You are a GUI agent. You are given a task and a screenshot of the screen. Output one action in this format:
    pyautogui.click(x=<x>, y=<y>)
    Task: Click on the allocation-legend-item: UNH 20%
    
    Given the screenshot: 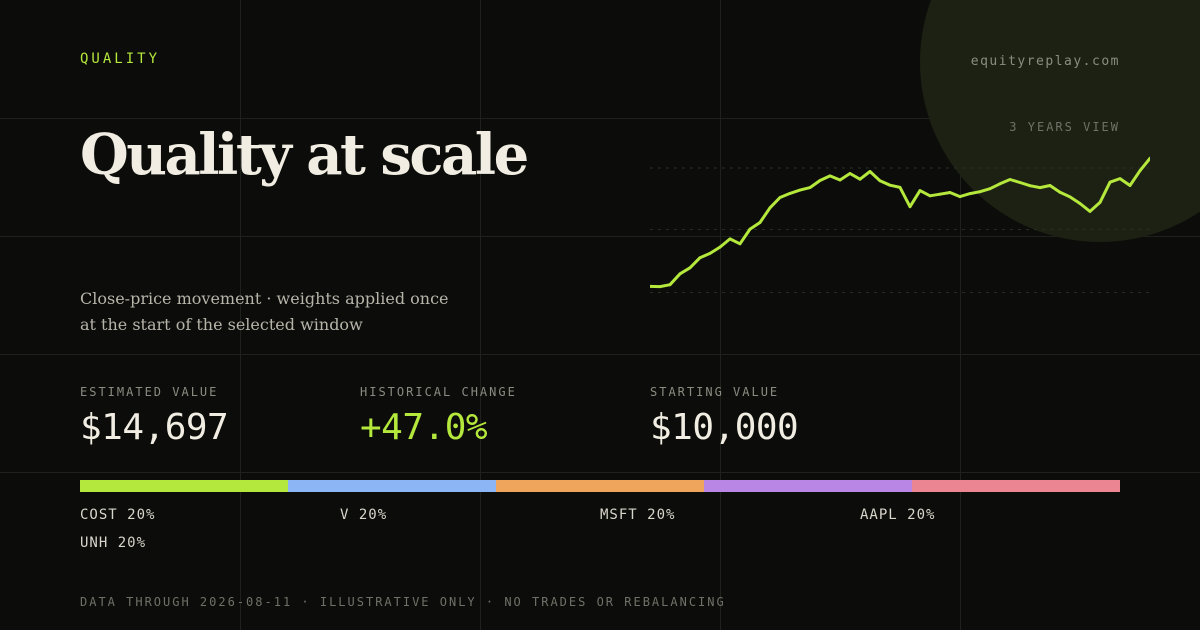 What is the action you would take?
    pyautogui.click(x=113, y=543)
    